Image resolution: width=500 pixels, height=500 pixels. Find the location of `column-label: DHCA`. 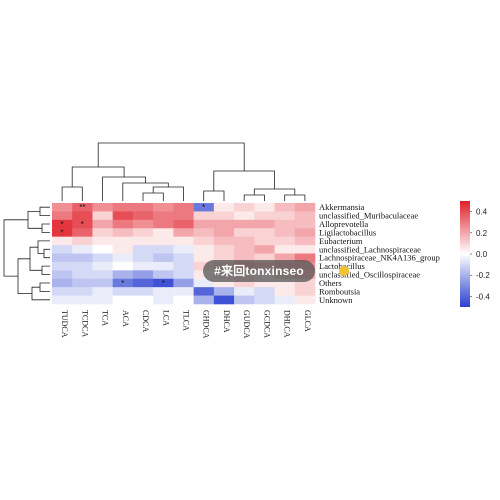

column-label: DHCA is located at coordinates (226, 321).